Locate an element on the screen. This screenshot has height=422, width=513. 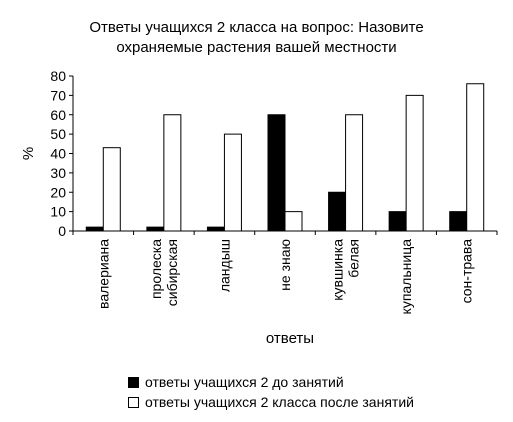
x-axis-label: ответы is located at coordinates (290, 338).